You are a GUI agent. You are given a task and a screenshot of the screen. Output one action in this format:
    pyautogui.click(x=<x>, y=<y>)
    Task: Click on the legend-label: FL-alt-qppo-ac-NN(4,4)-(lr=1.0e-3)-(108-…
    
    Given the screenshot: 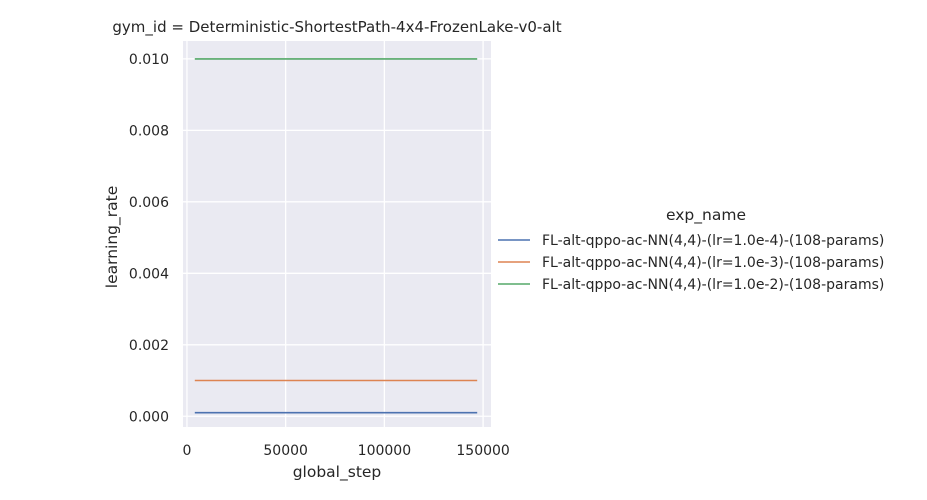 What is the action you would take?
    pyautogui.click(x=713, y=263)
    